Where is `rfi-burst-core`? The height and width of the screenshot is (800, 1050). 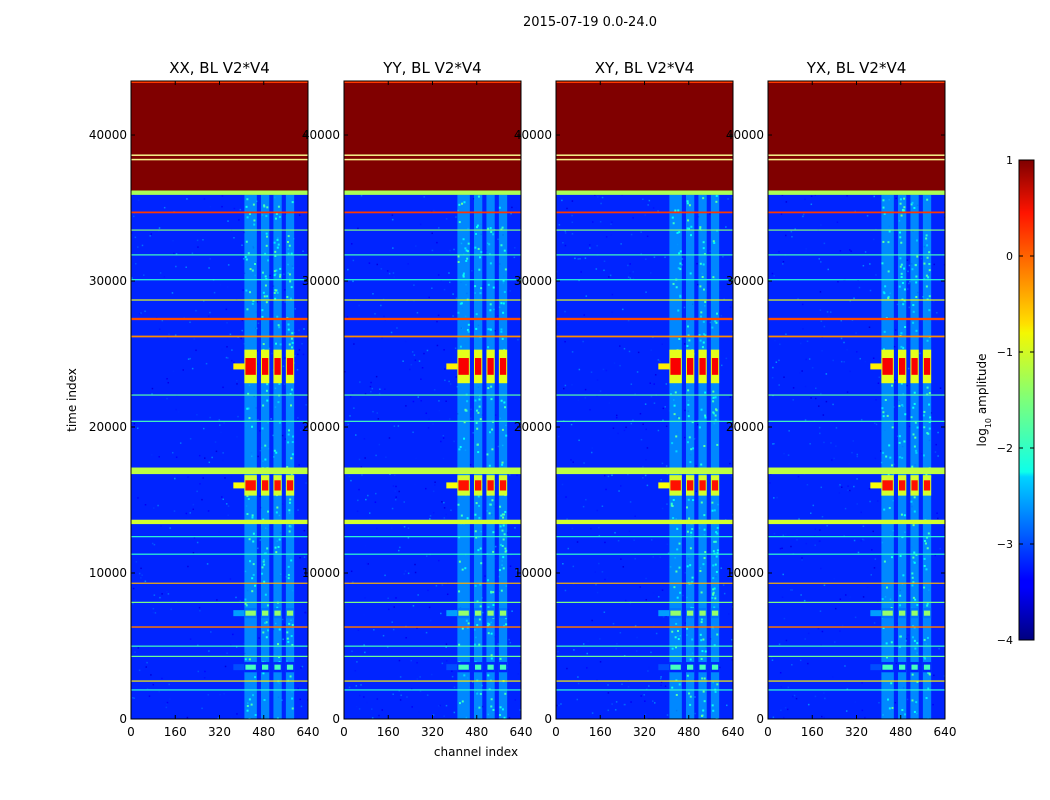
rfi-burst-core is located at coordinates (265, 485).